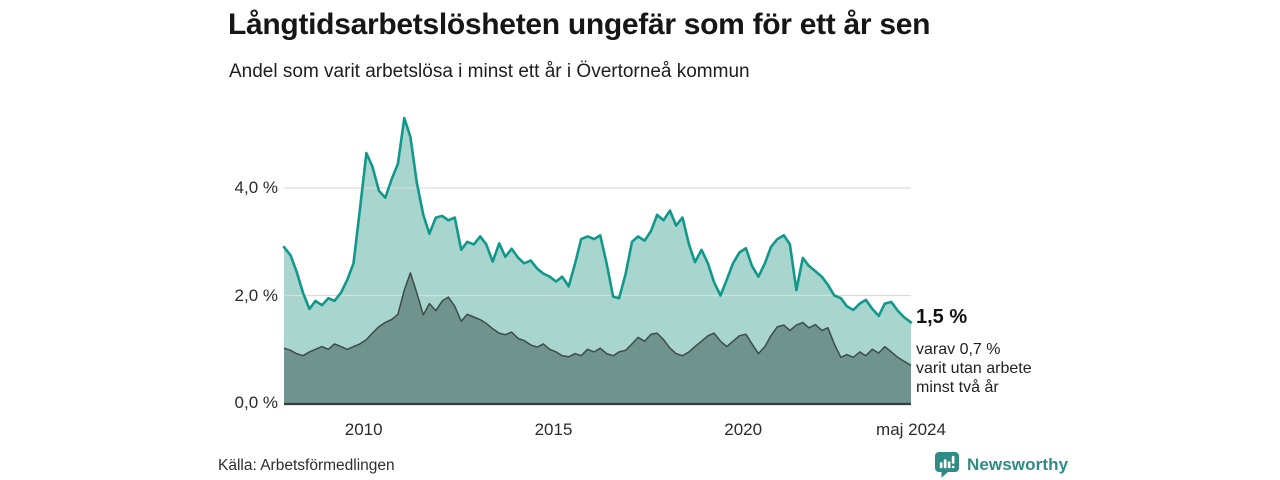 This screenshot has width=1280, height=480. What do you see at coordinates (958, 349) in the screenshot?
I see `annotation-line-1: varav 0,7 %` at bounding box center [958, 349].